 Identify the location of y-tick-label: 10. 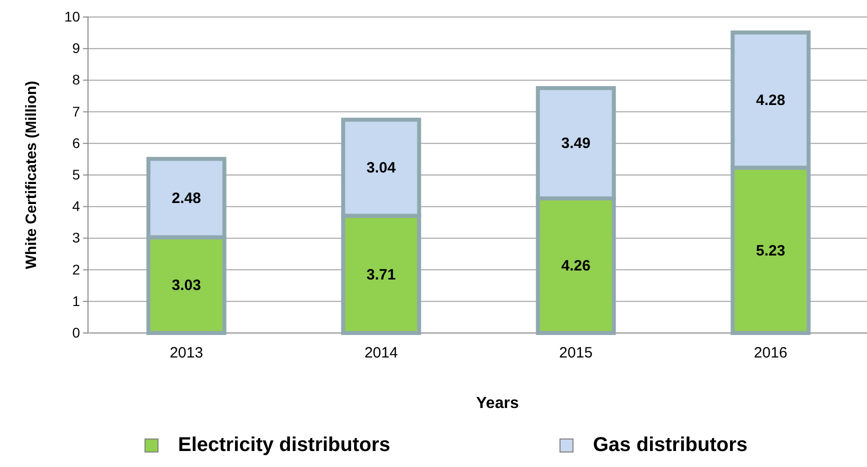
(72, 16).